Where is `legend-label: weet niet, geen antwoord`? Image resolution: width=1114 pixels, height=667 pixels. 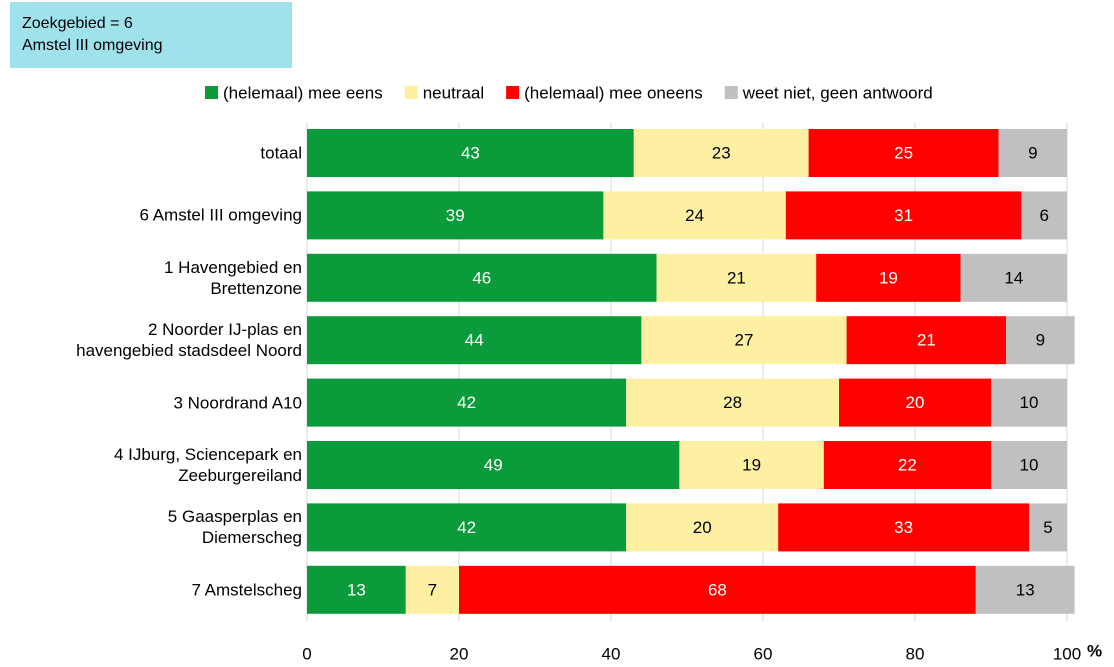 legend-label: weet niet, geen antwoord is located at coordinates (837, 92).